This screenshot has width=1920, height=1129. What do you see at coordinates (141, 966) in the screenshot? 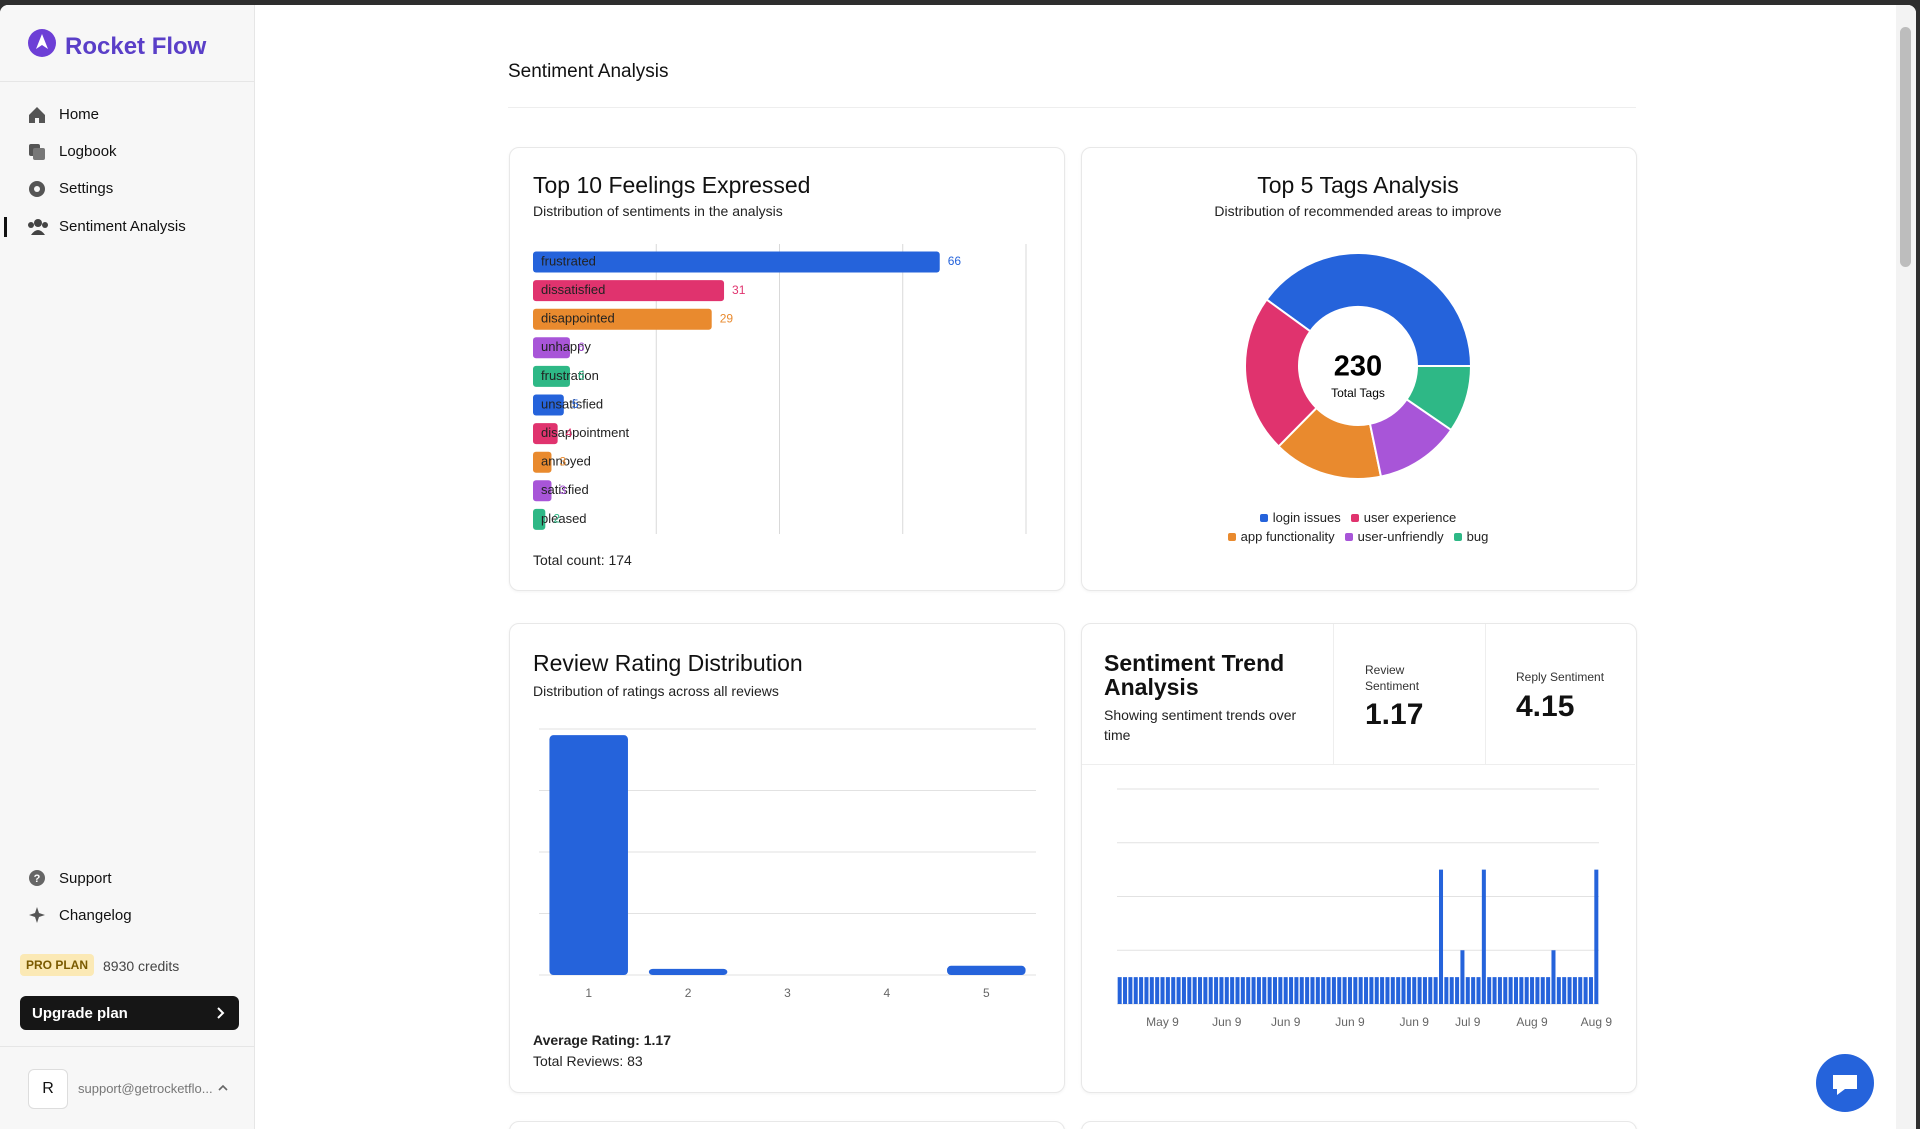
I see `credits: 8930 credits` at bounding box center [141, 966].